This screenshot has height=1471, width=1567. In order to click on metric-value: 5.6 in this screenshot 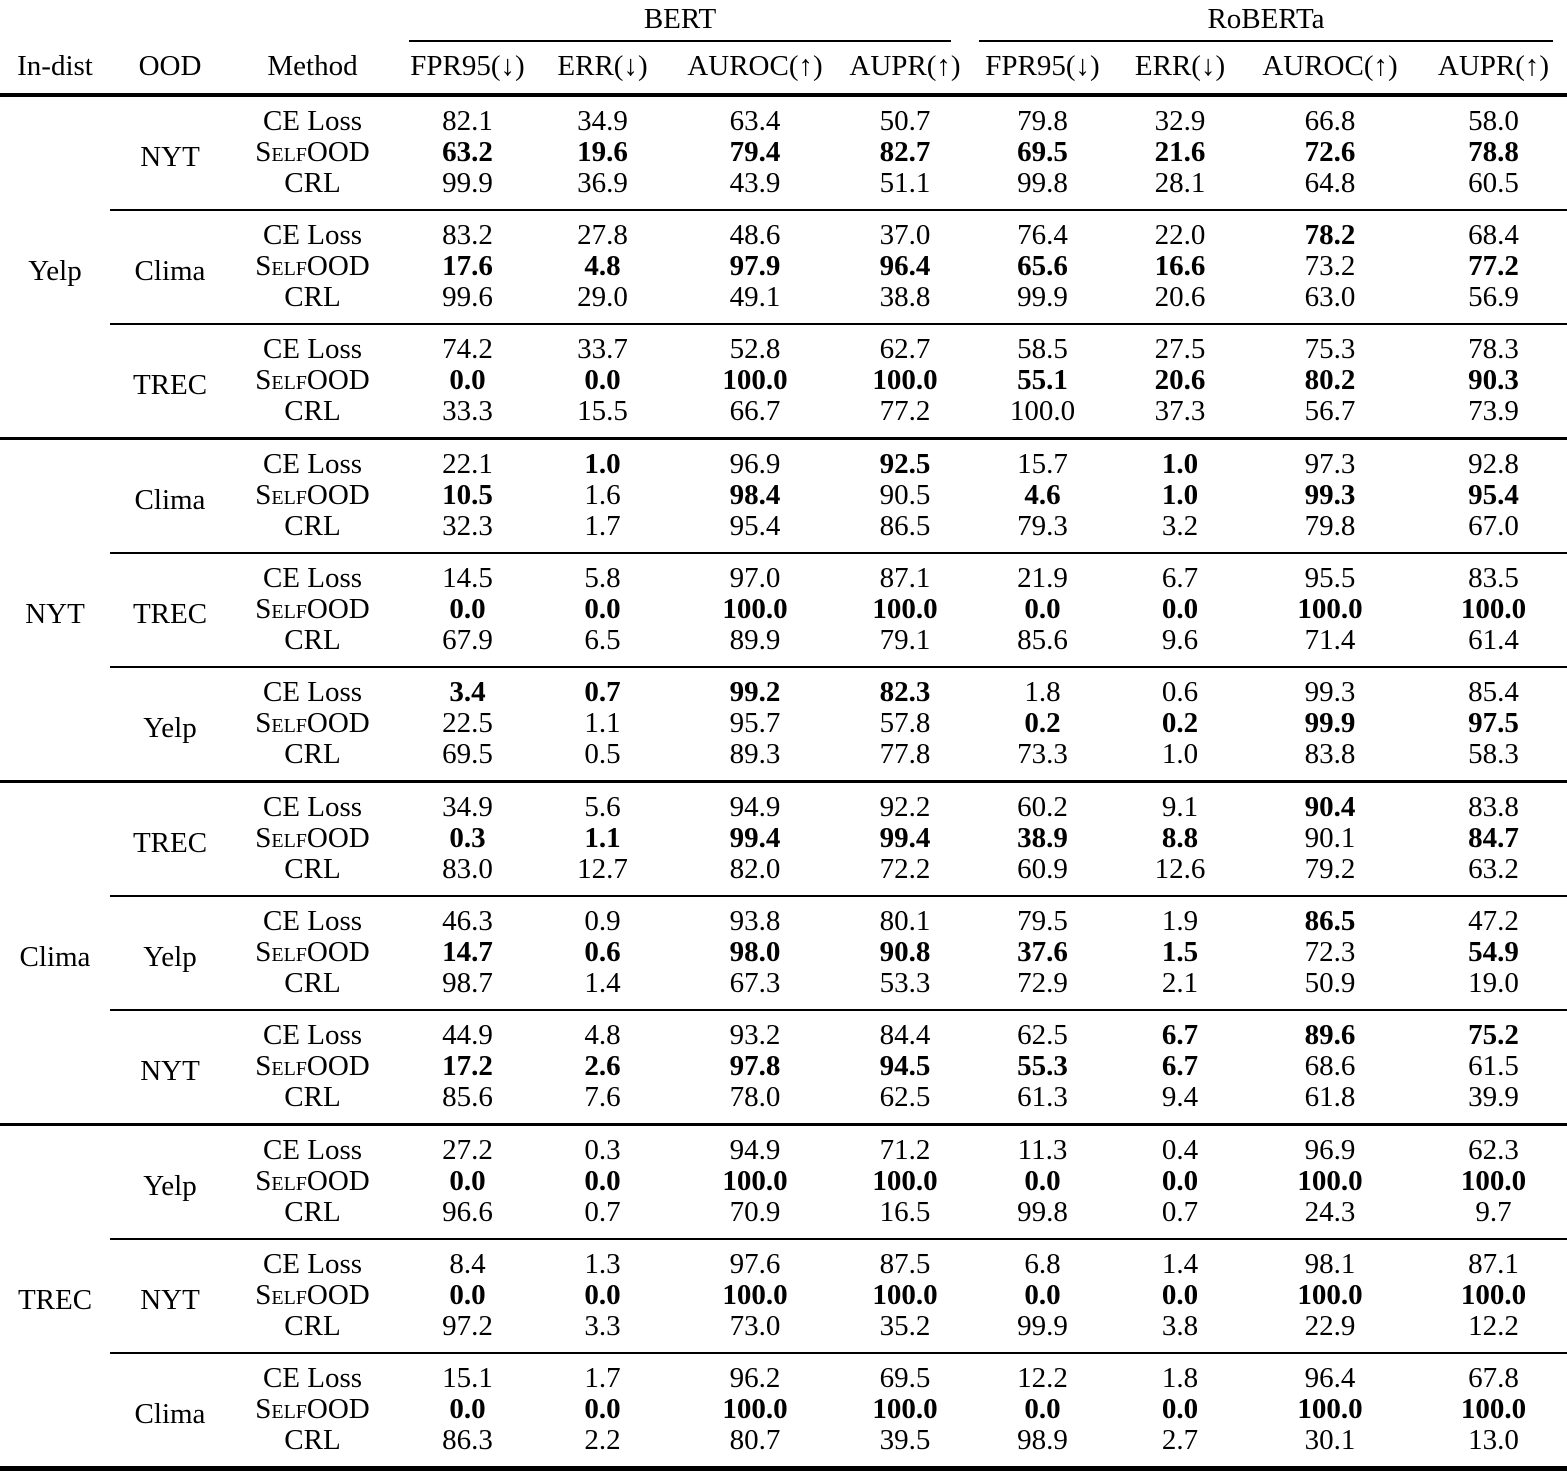, I will do `click(602, 801)`.